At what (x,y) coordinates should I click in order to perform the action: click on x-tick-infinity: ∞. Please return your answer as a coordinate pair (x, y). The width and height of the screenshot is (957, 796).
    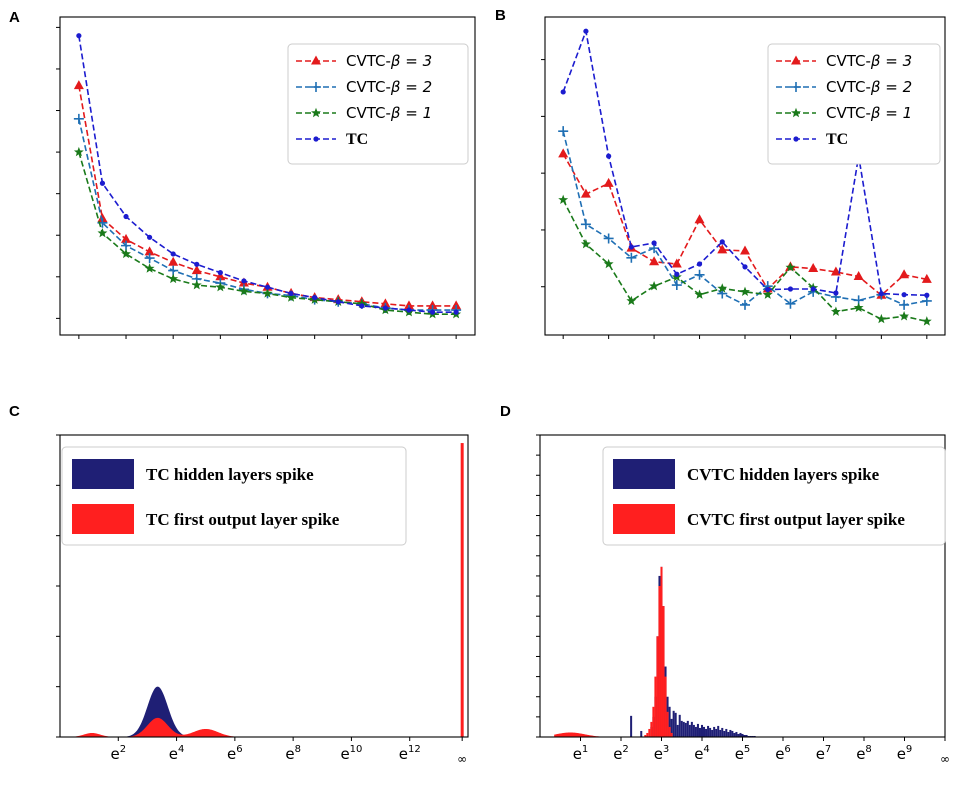
    Looking at the image, I should click on (462, 759).